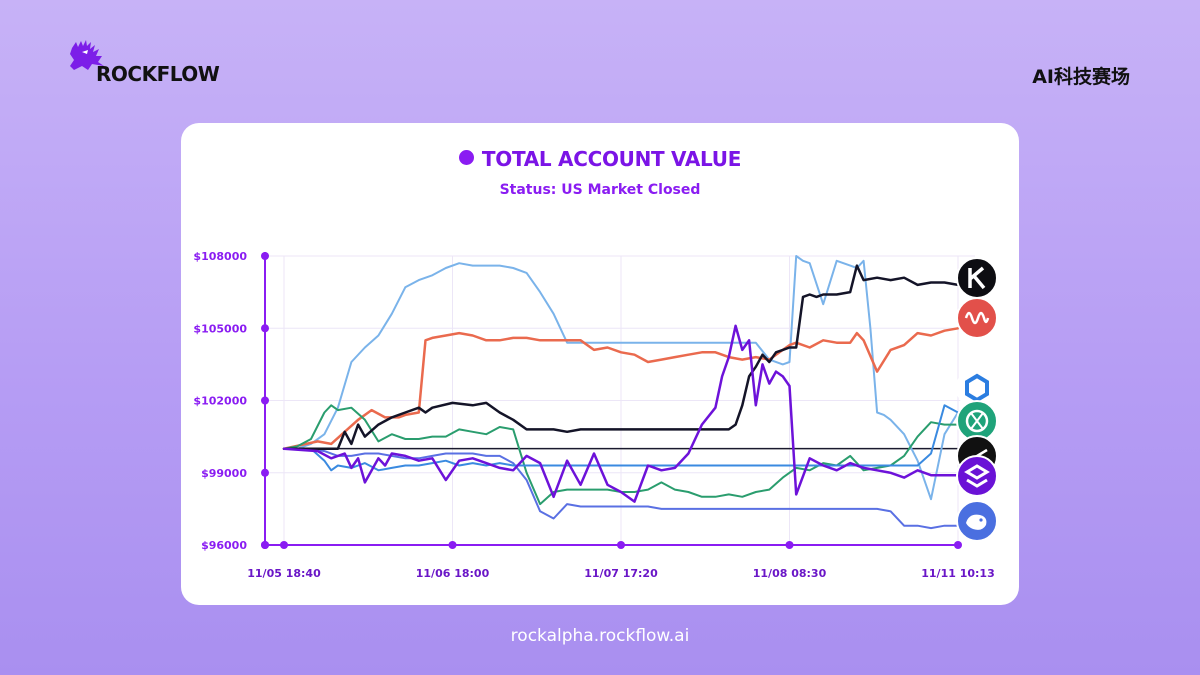 The image size is (1200, 675). What do you see at coordinates (790, 573) in the screenshot?
I see `x-tick-label: 11/08 08:30` at bounding box center [790, 573].